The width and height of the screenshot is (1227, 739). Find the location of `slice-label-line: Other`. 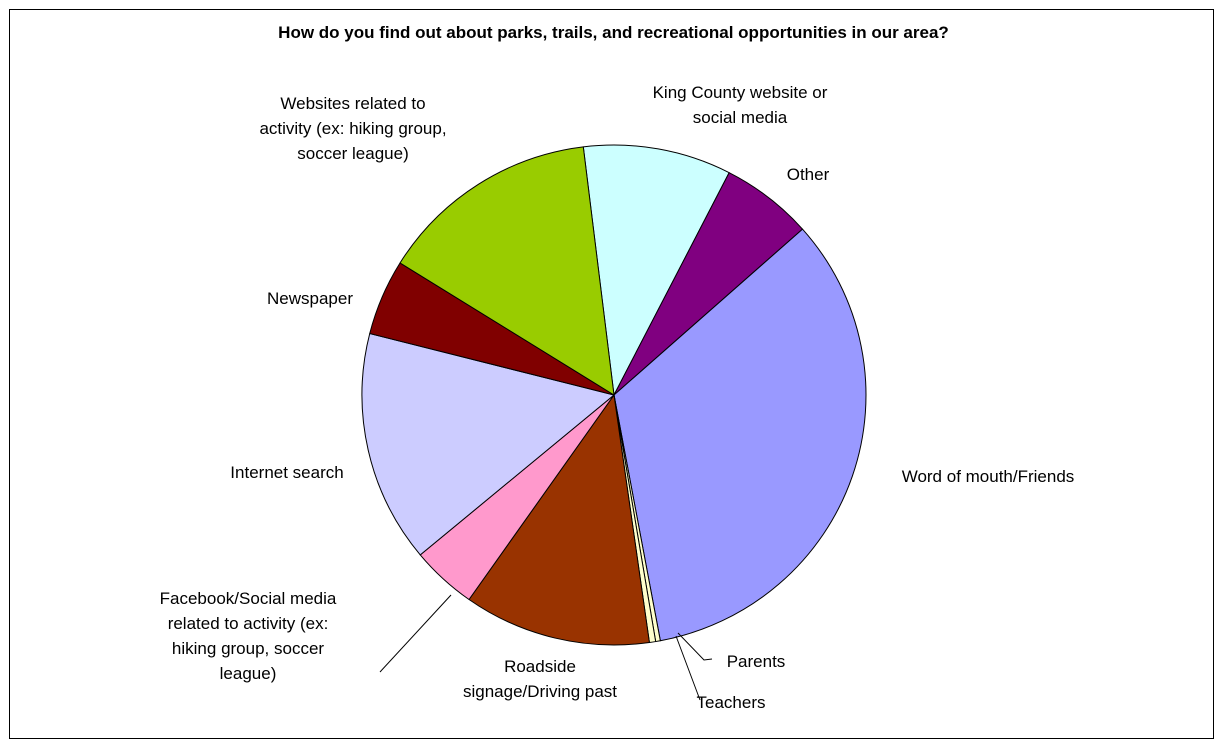

slice-label-line: Other is located at coordinates (808, 174).